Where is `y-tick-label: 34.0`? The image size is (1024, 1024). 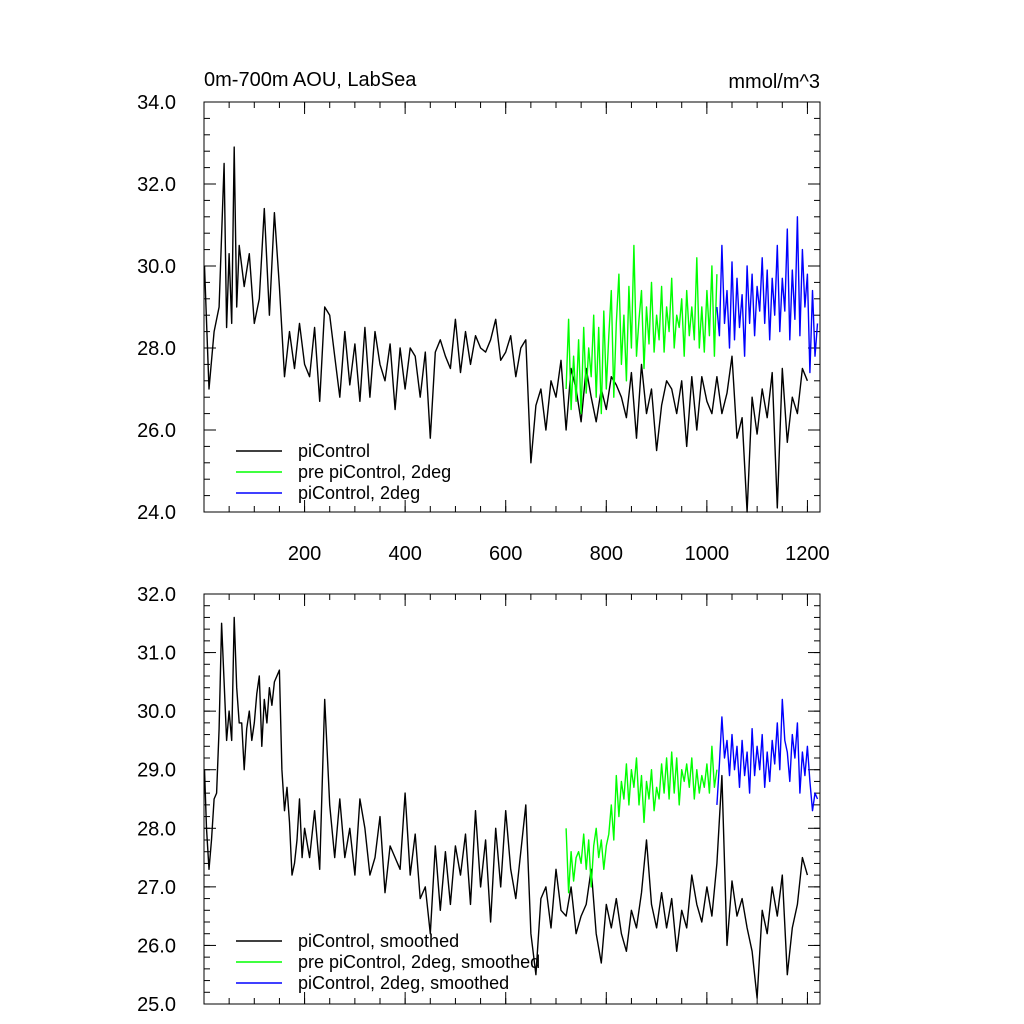 y-tick-label: 34.0 is located at coordinates (156, 103).